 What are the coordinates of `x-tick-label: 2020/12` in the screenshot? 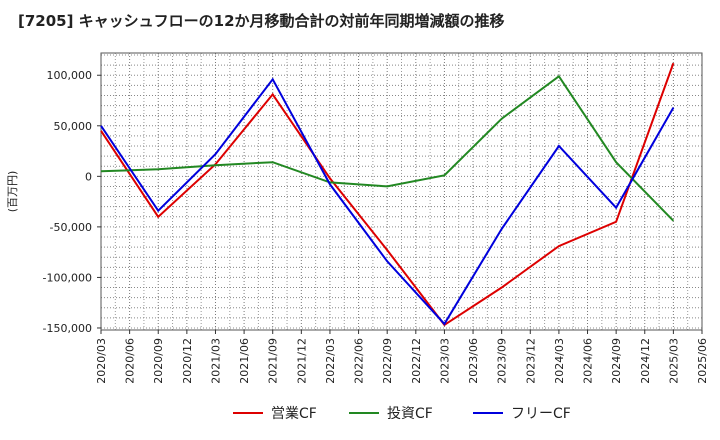 It's located at (187, 361).